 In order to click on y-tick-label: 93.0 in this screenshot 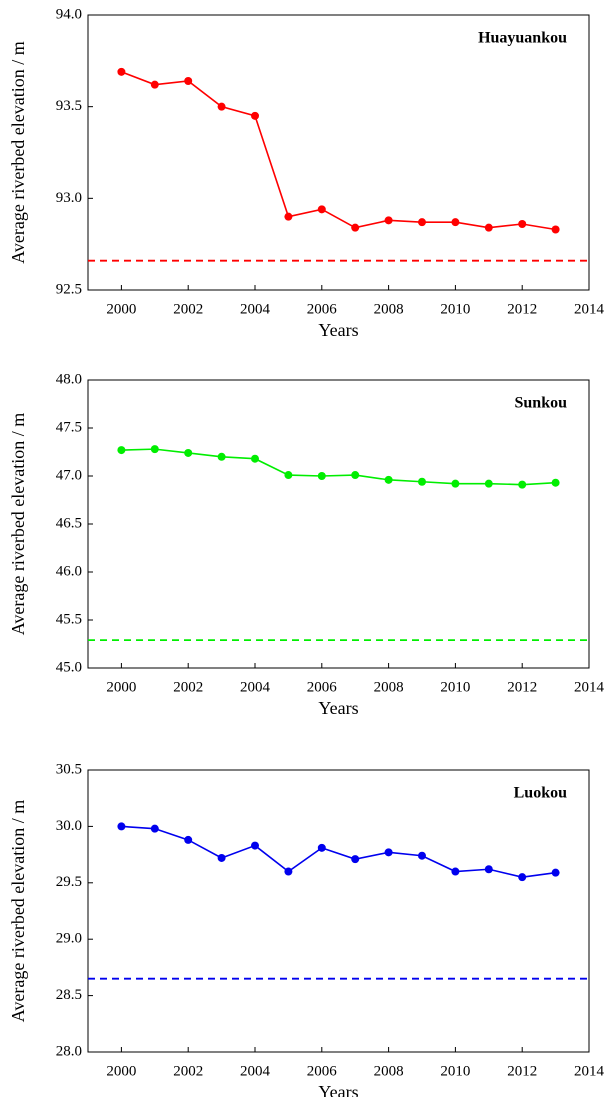, I will do `click(69, 198)`.